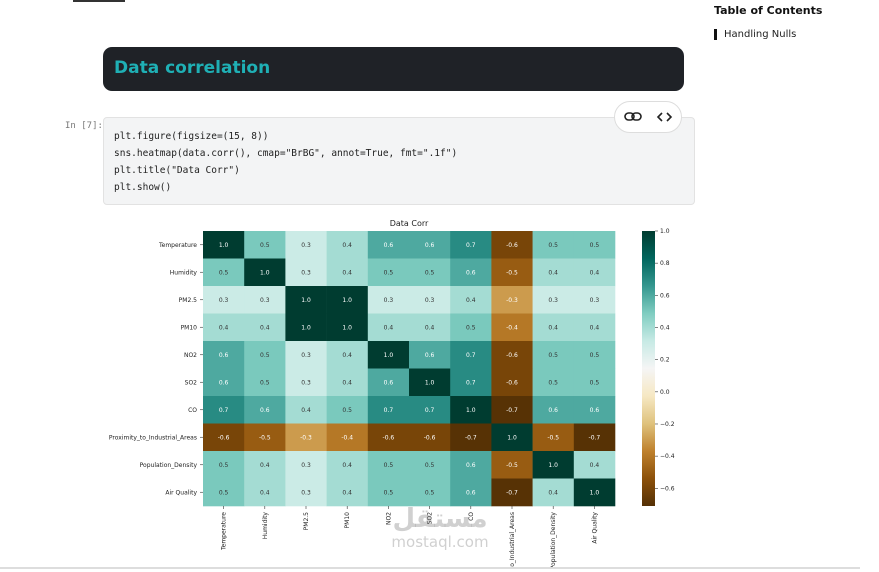  What do you see at coordinates (648, 368) in the screenshot?
I see `colorbar` at bounding box center [648, 368].